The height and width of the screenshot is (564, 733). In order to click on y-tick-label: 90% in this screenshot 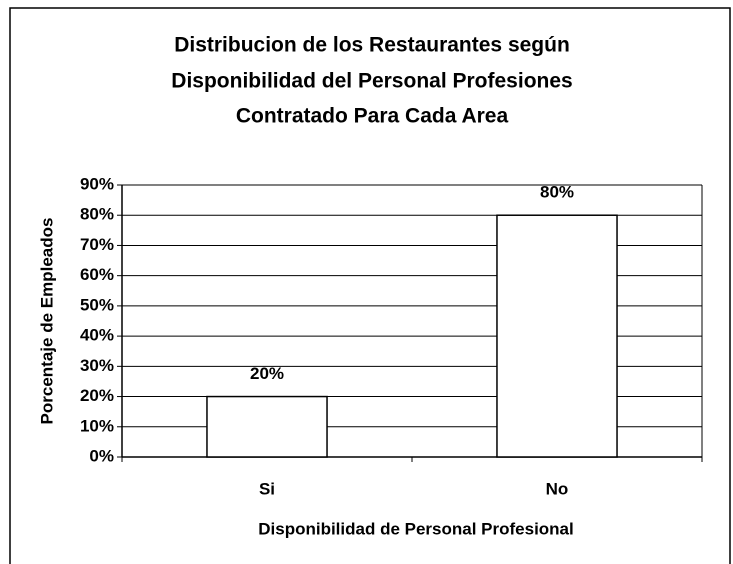, I will do `click(97, 183)`.